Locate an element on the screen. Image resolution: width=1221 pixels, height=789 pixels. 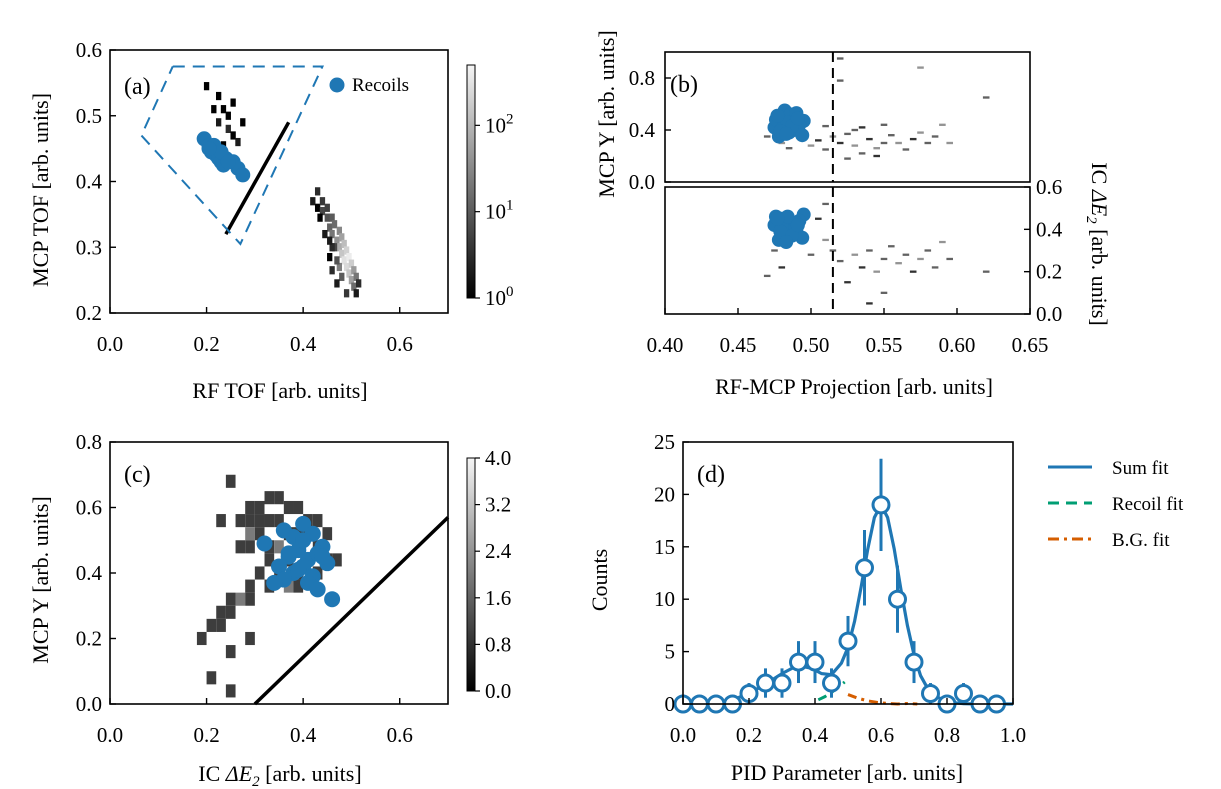
panel-b-xlabel: RF-MCP Projection [arb. units] is located at coordinates (854, 386).